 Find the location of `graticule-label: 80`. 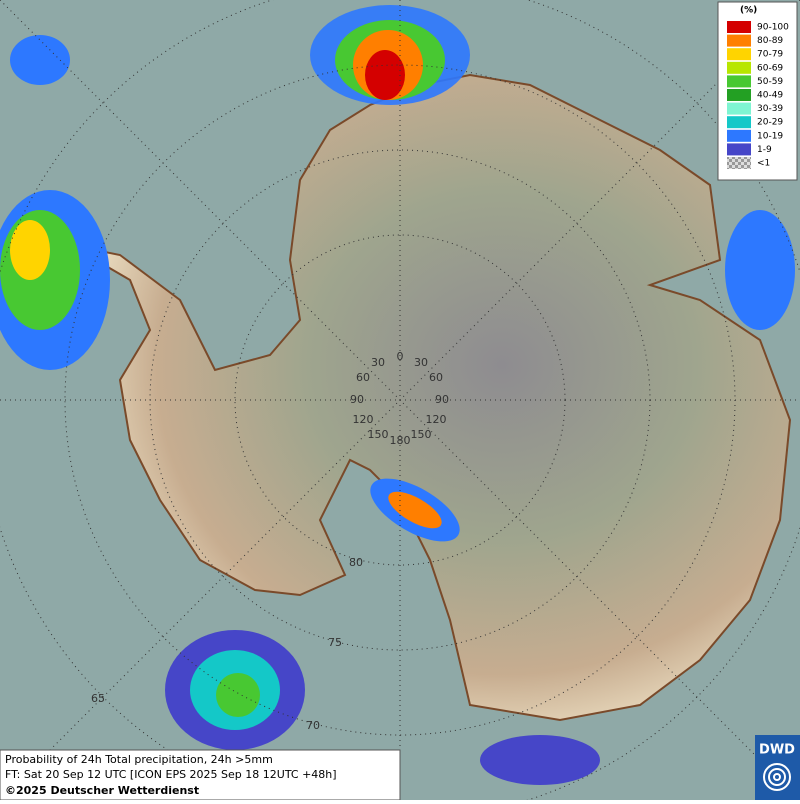

graticule-label: 80 is located at coordinates (356, 562).